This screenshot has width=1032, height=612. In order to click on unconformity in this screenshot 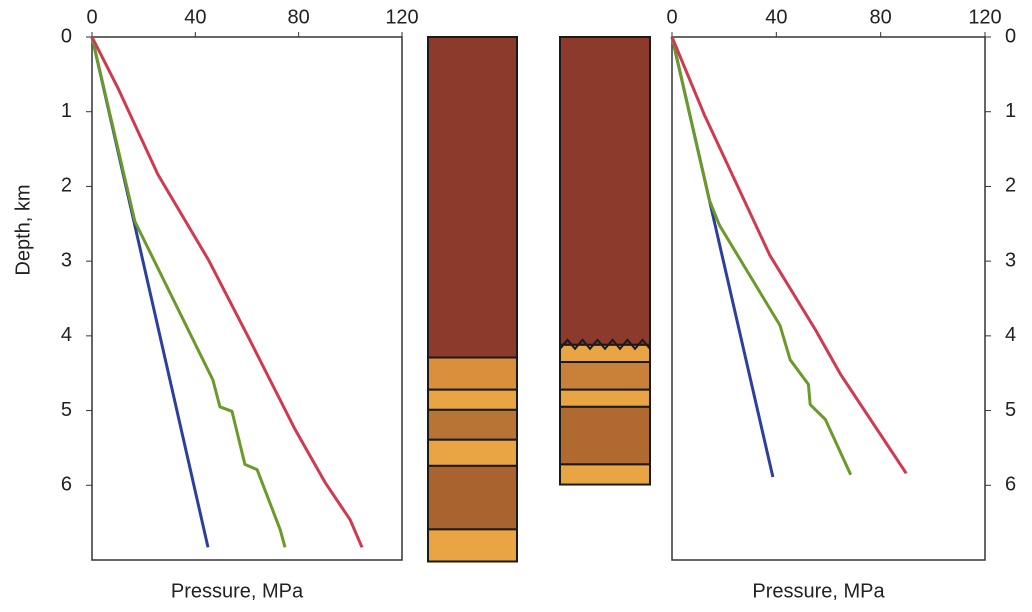, I will do `click(605, 344)`.